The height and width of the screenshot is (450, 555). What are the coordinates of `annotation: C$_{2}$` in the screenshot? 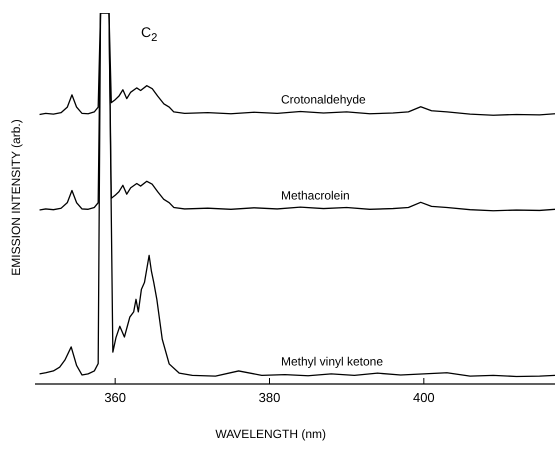 It's located at (149, 34).